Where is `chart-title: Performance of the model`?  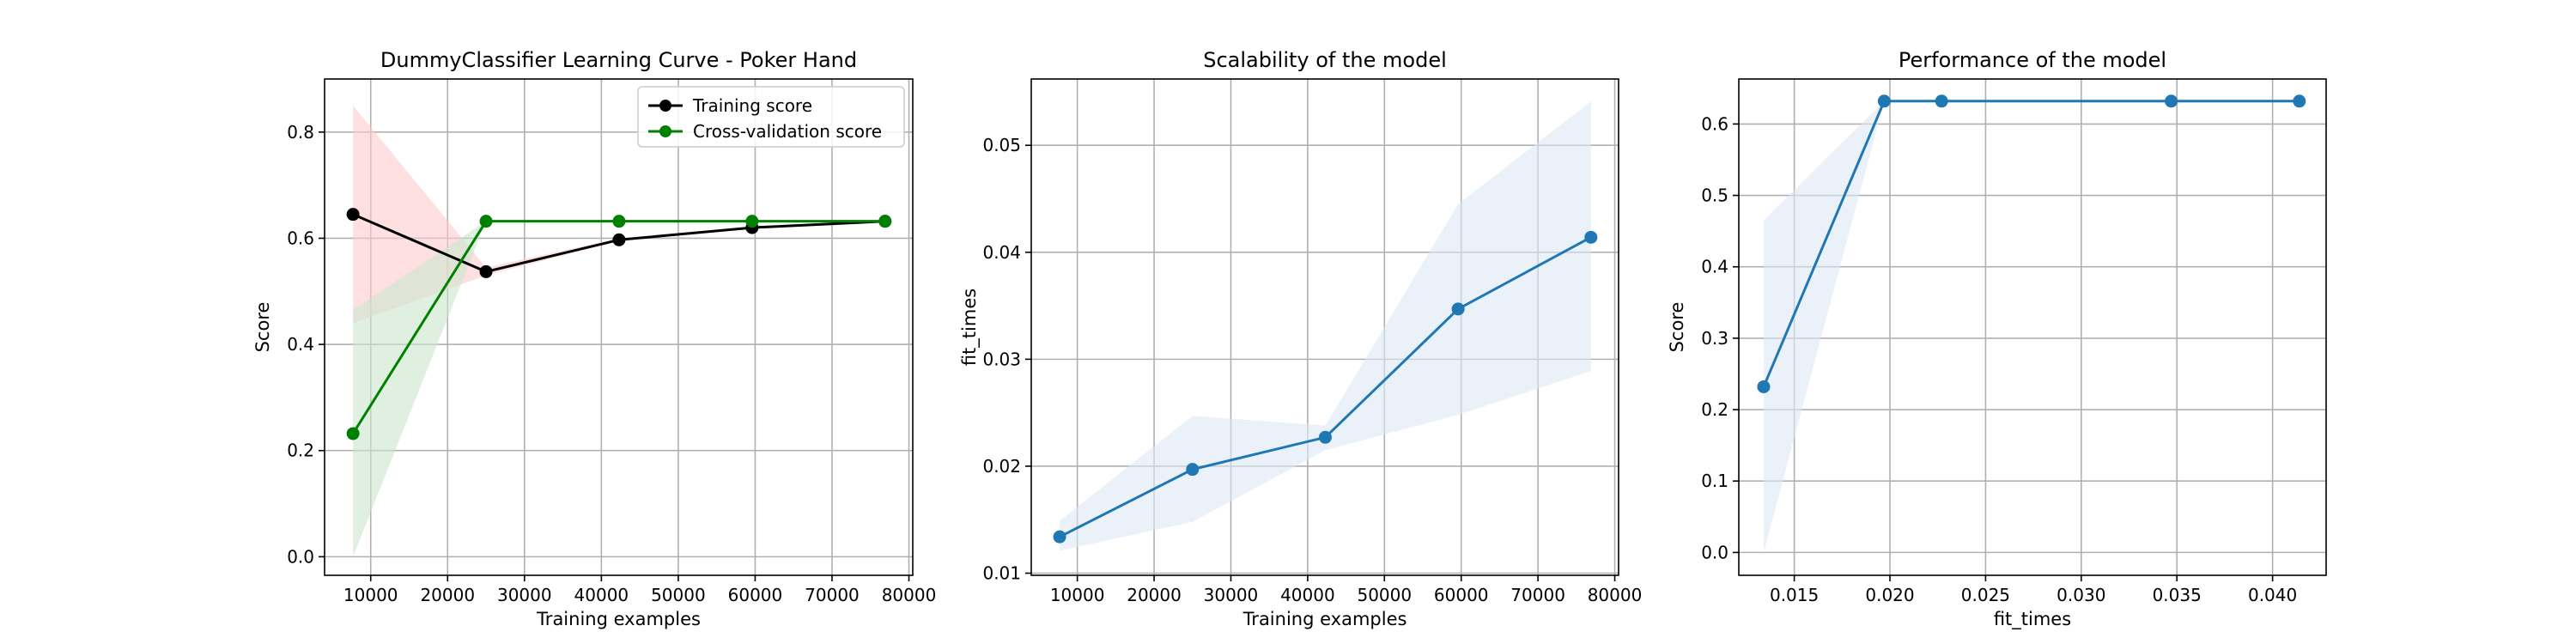
chart-title: Performance of the model is located at coordinates (2033, 60).